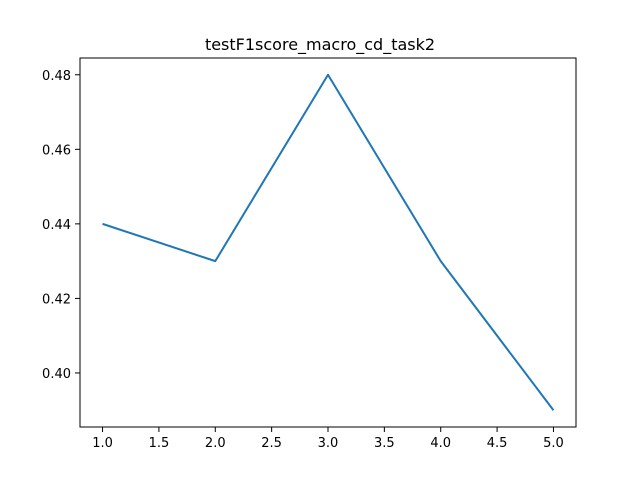  What do you see at coordinates (553, 443) in the screenshot?
I see `x-tick-label: 5.0` at bounding box center [553, 443].